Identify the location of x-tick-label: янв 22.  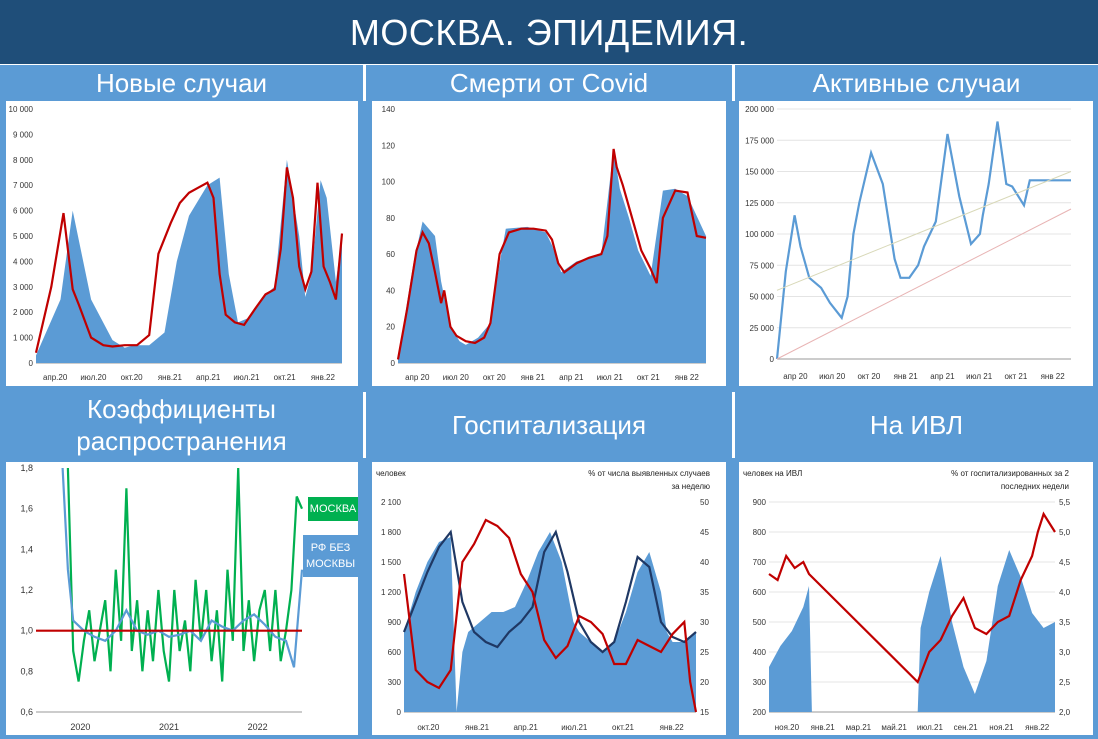
(1053, 376).